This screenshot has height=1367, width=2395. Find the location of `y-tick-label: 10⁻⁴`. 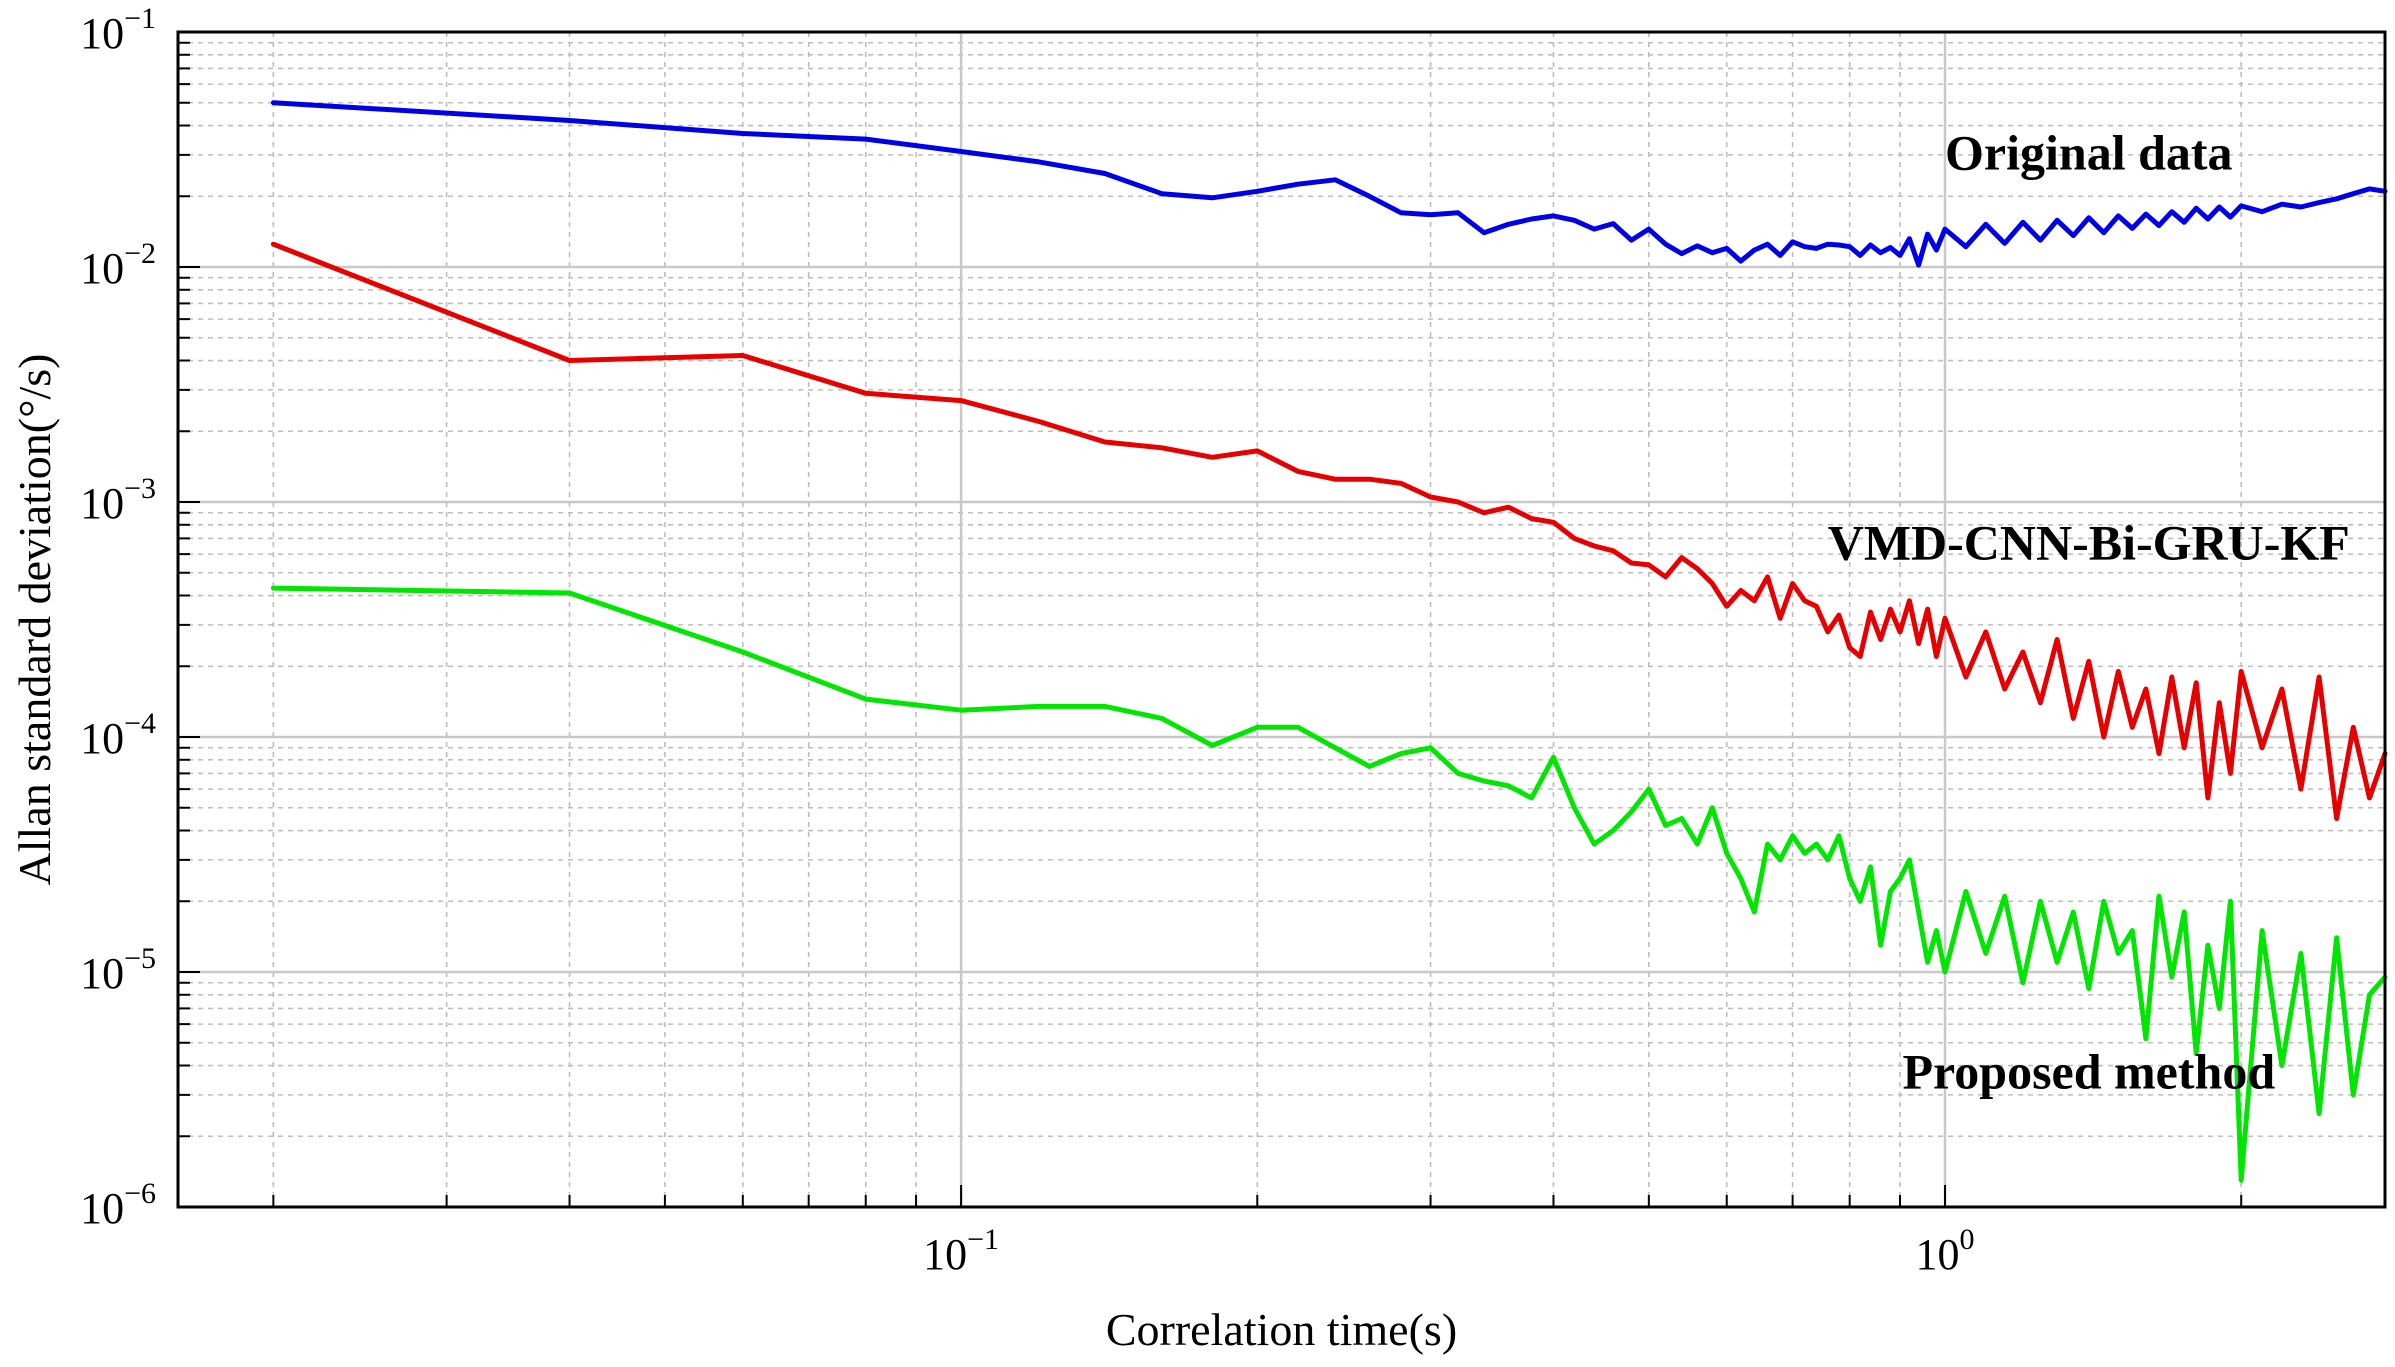

y-tick-label: 10⁻⁴ is located at coordinates (118, 735).